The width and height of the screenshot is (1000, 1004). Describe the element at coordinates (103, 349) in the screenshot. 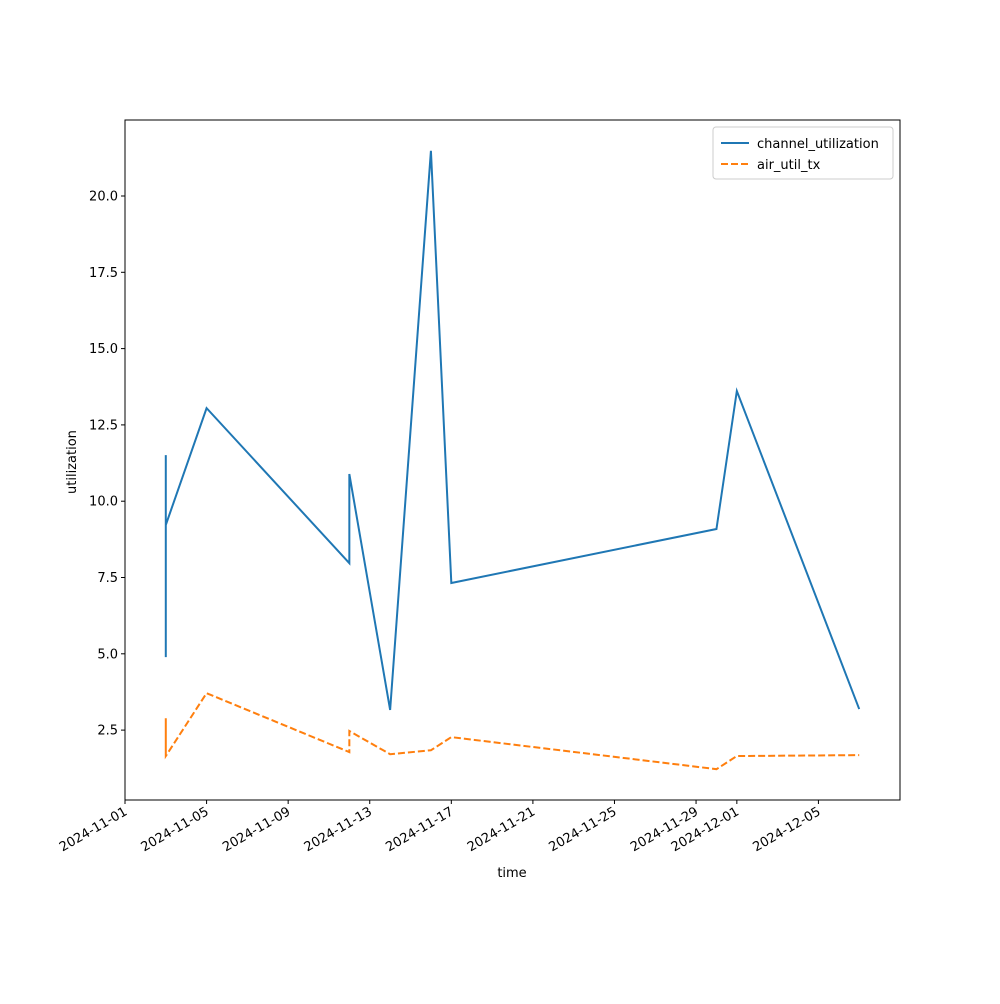

I see `y-tick-label: 15.0` at that location.